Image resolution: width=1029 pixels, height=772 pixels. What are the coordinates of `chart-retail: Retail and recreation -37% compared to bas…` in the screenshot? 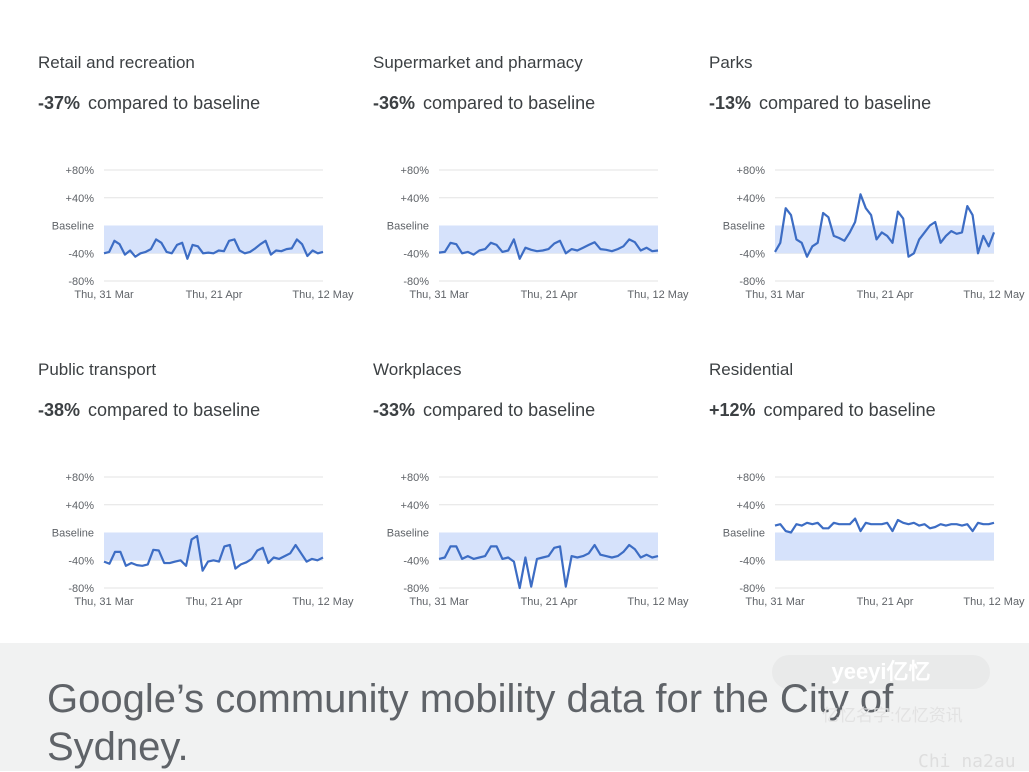 It's located at (203, 183).